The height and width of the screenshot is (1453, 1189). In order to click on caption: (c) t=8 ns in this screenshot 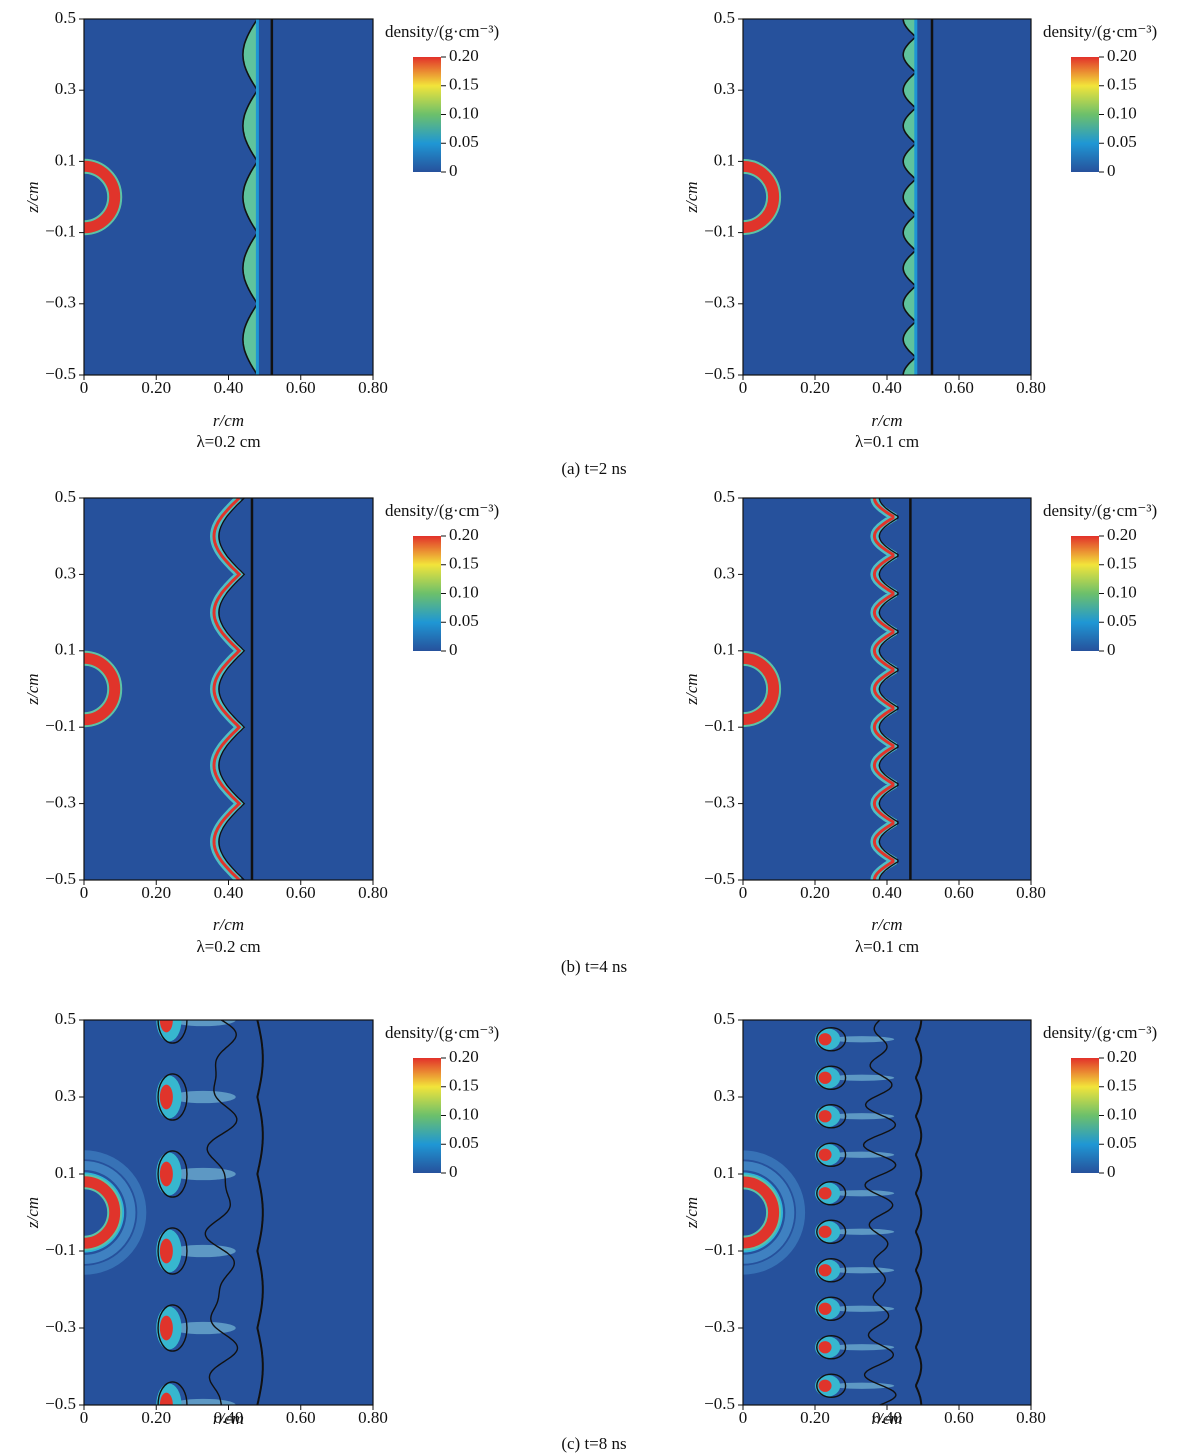, I will do `click(593, 1443)`.